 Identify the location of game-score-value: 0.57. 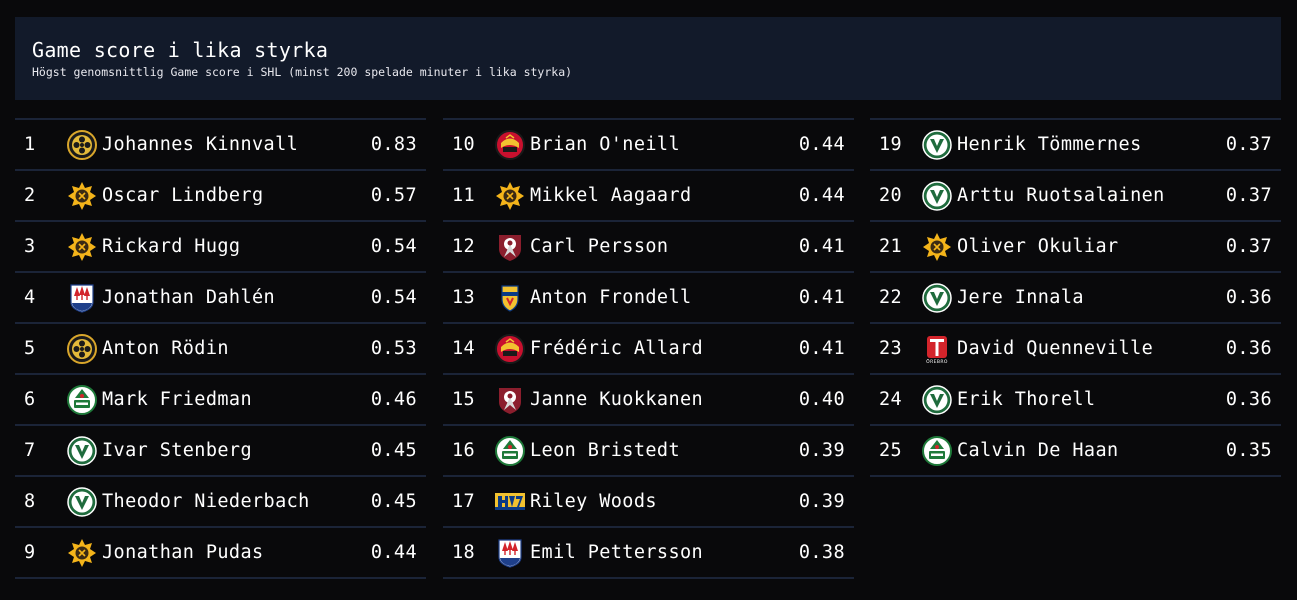
(393, 195).